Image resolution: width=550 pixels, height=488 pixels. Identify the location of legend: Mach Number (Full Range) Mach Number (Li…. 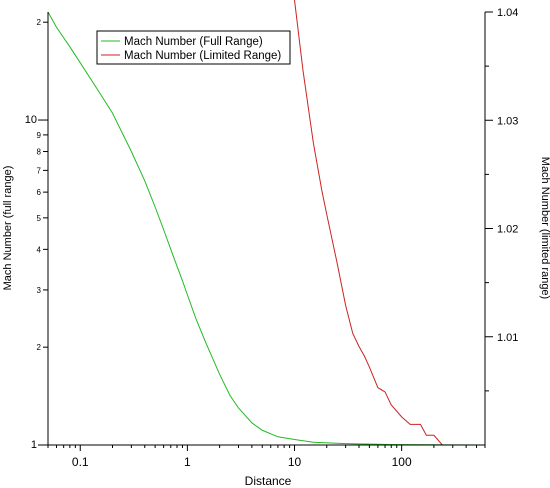
(193, 47).